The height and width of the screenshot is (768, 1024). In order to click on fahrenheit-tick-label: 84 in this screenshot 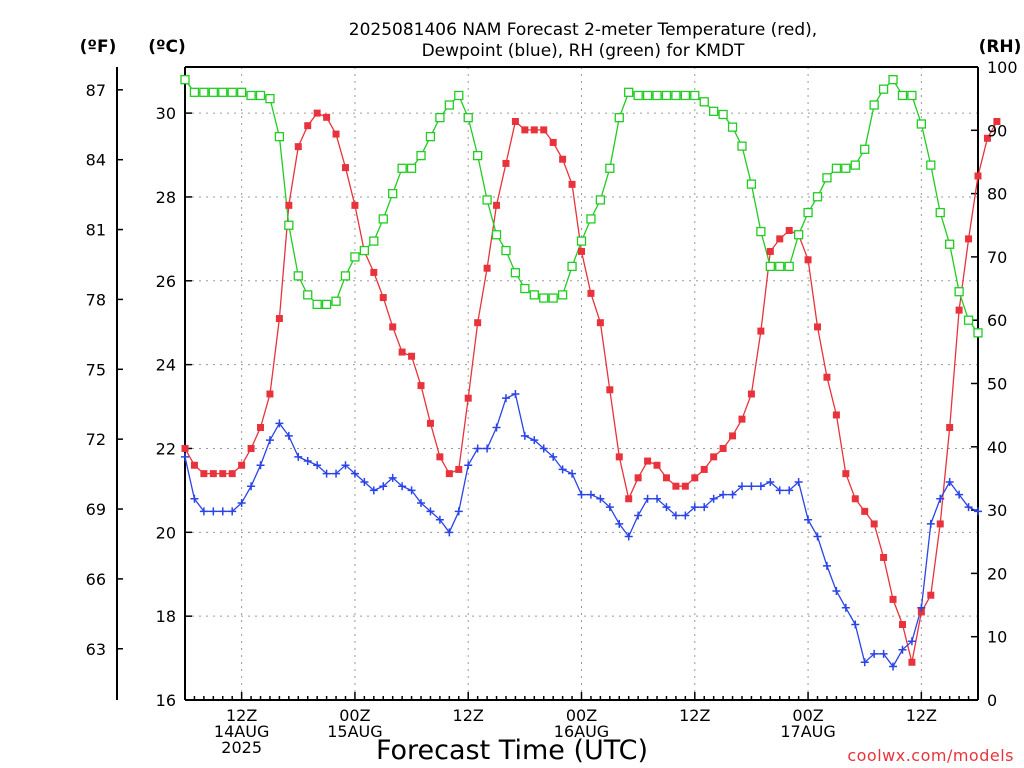, I will do `click(96, 160)`.